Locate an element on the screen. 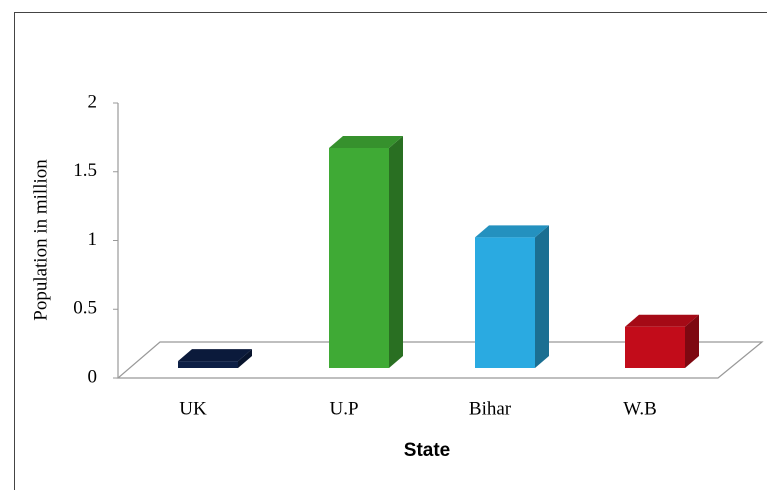 The image size is (767, 490). x-axis-label: State is located at coordinates (427, 450).